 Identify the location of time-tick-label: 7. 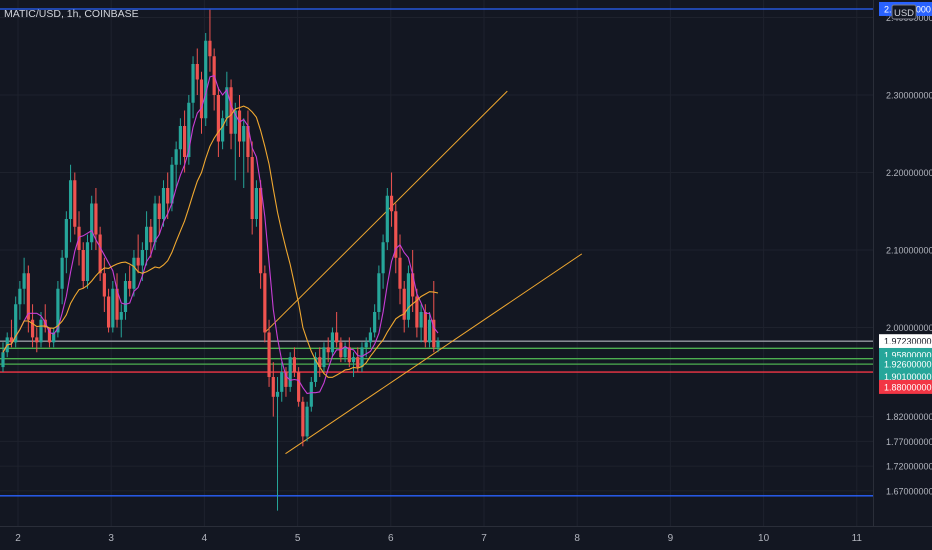
(484, 538).